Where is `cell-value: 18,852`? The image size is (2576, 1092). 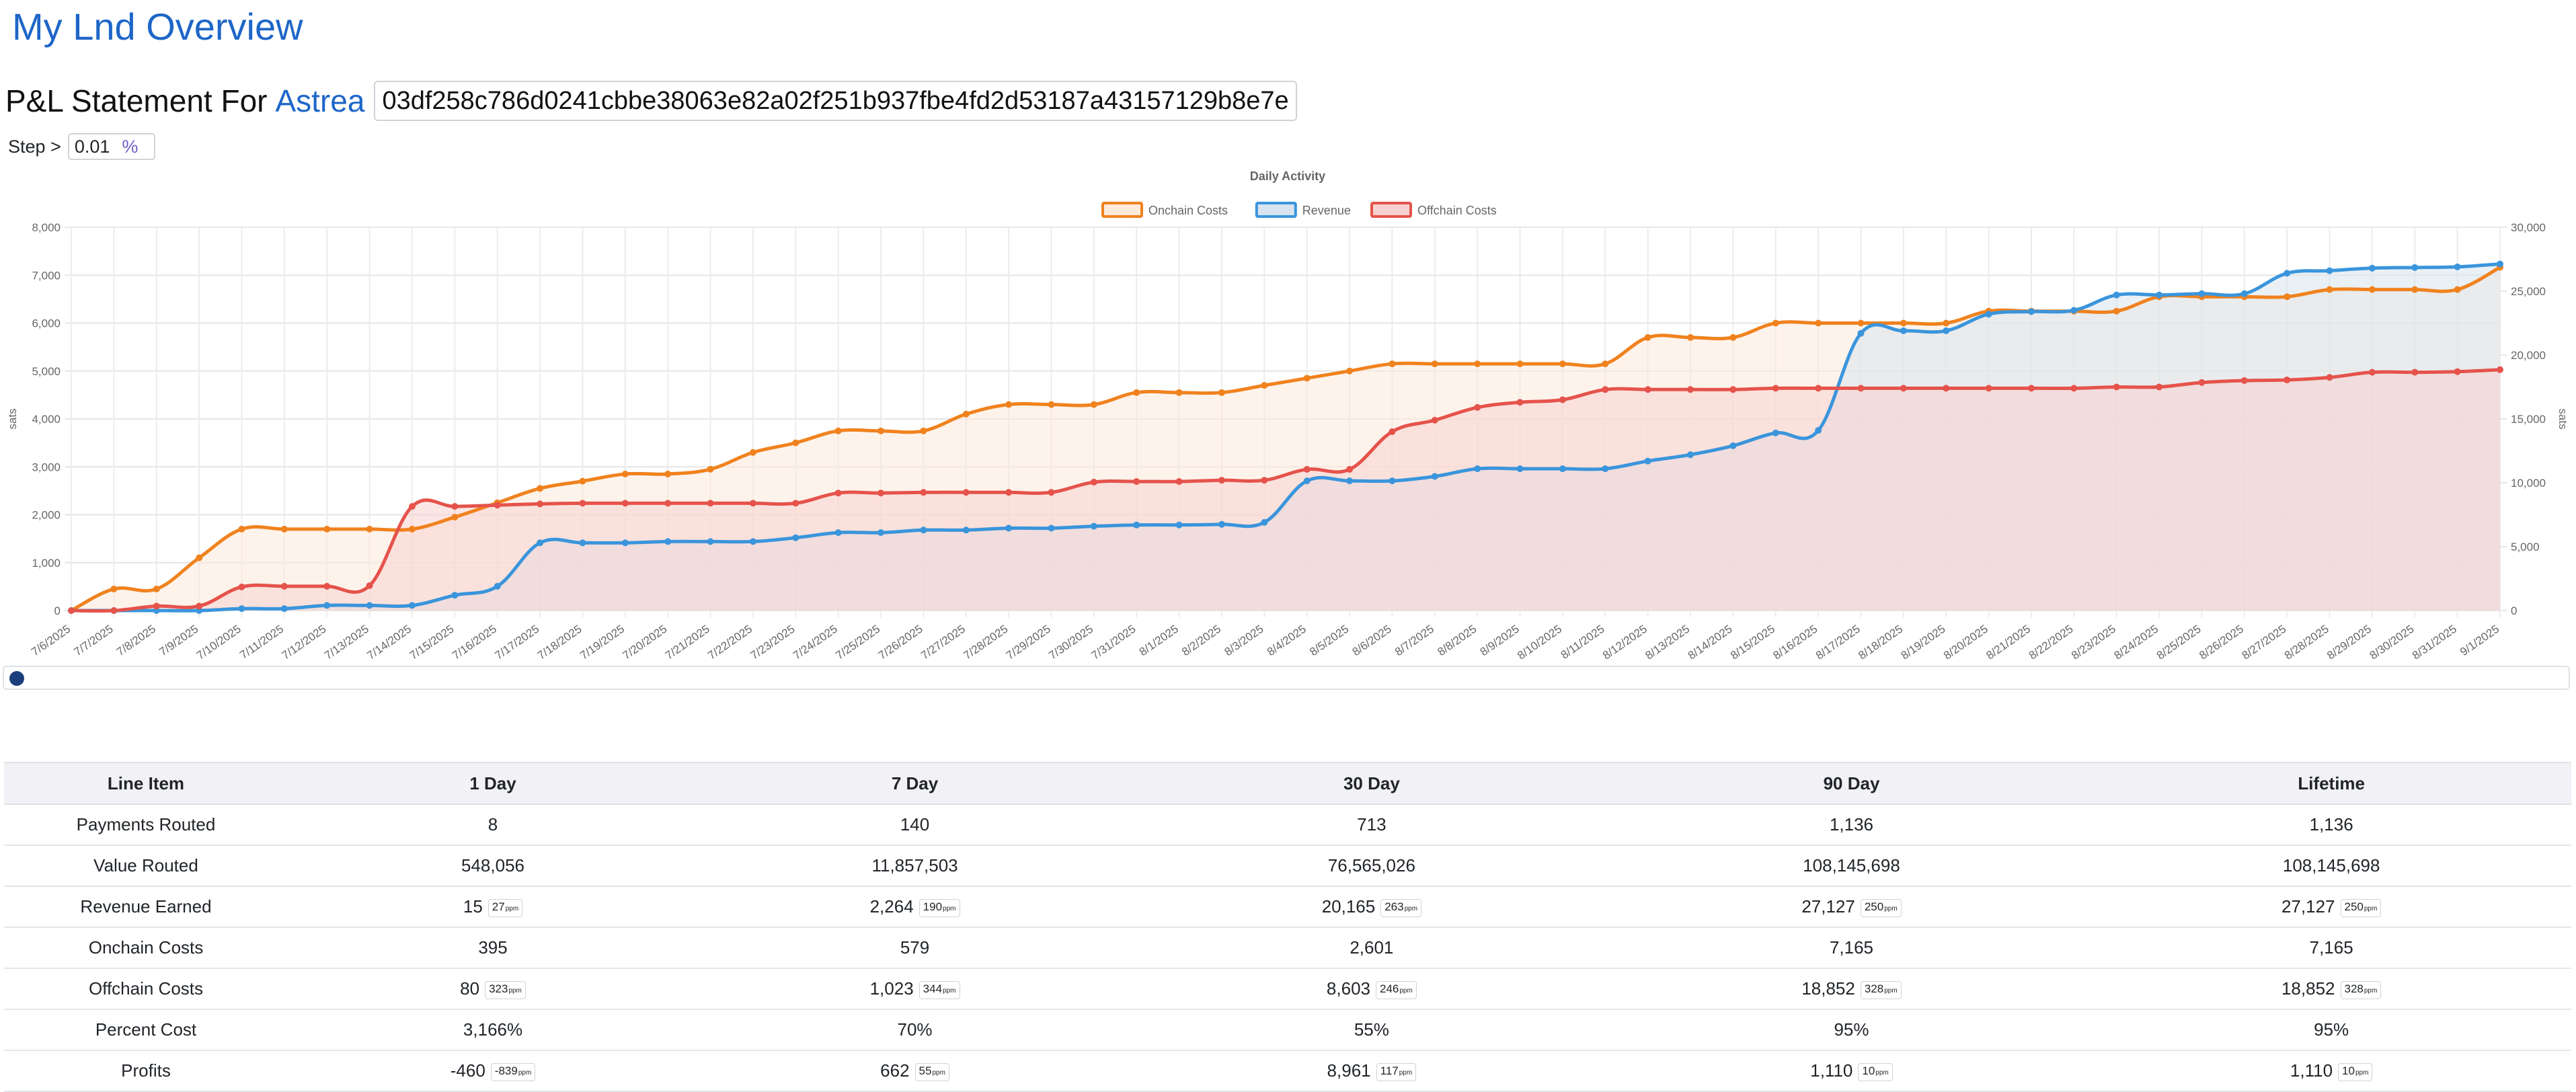
cell-value: 18,852 is located at coordinates (1828, 988).